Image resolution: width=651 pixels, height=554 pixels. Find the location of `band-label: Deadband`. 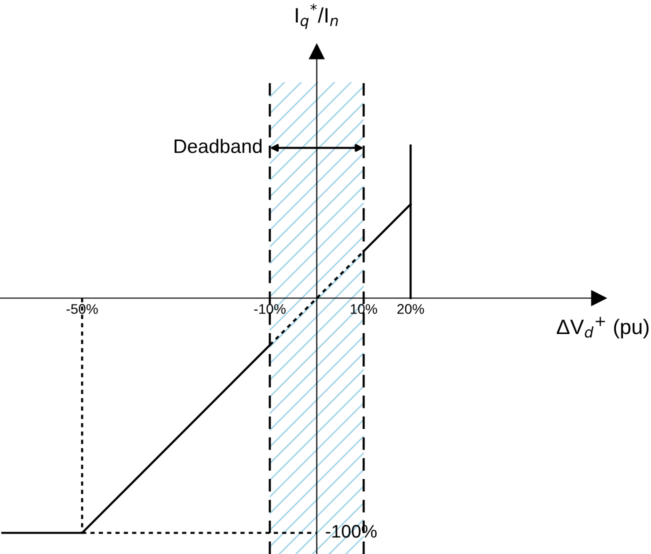

band-label: Deadband is located at coordinates (218, 146).